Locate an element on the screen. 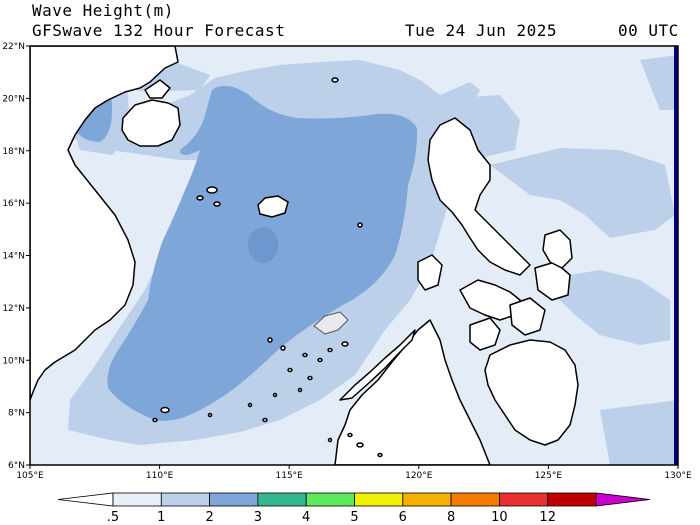 This screenshot has height=525, width=700. colorbar-label: 2 is located at coordinates (209, 517).